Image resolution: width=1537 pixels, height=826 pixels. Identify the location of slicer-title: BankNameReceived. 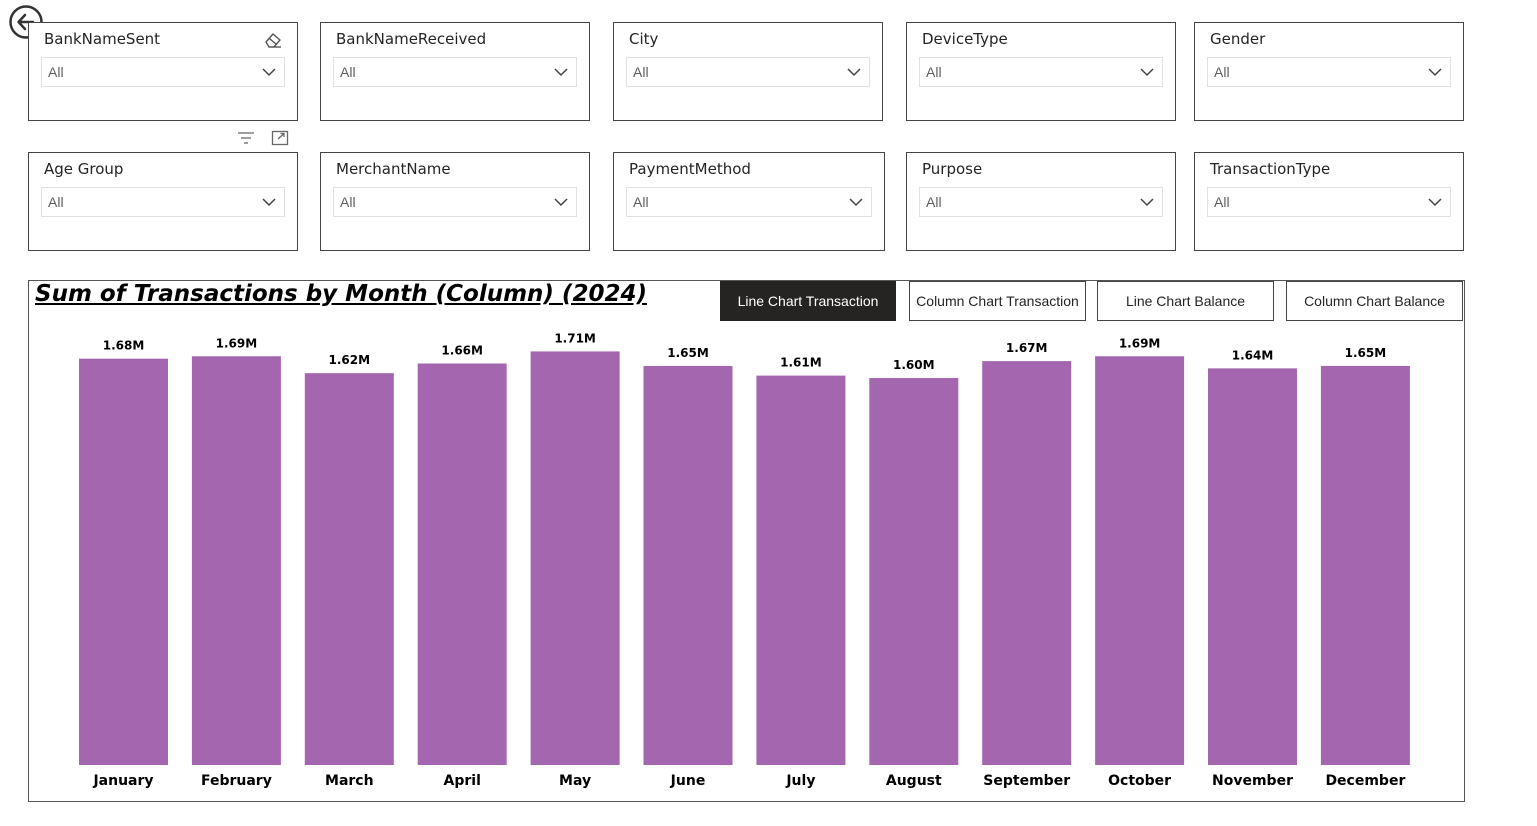
(411, 39).